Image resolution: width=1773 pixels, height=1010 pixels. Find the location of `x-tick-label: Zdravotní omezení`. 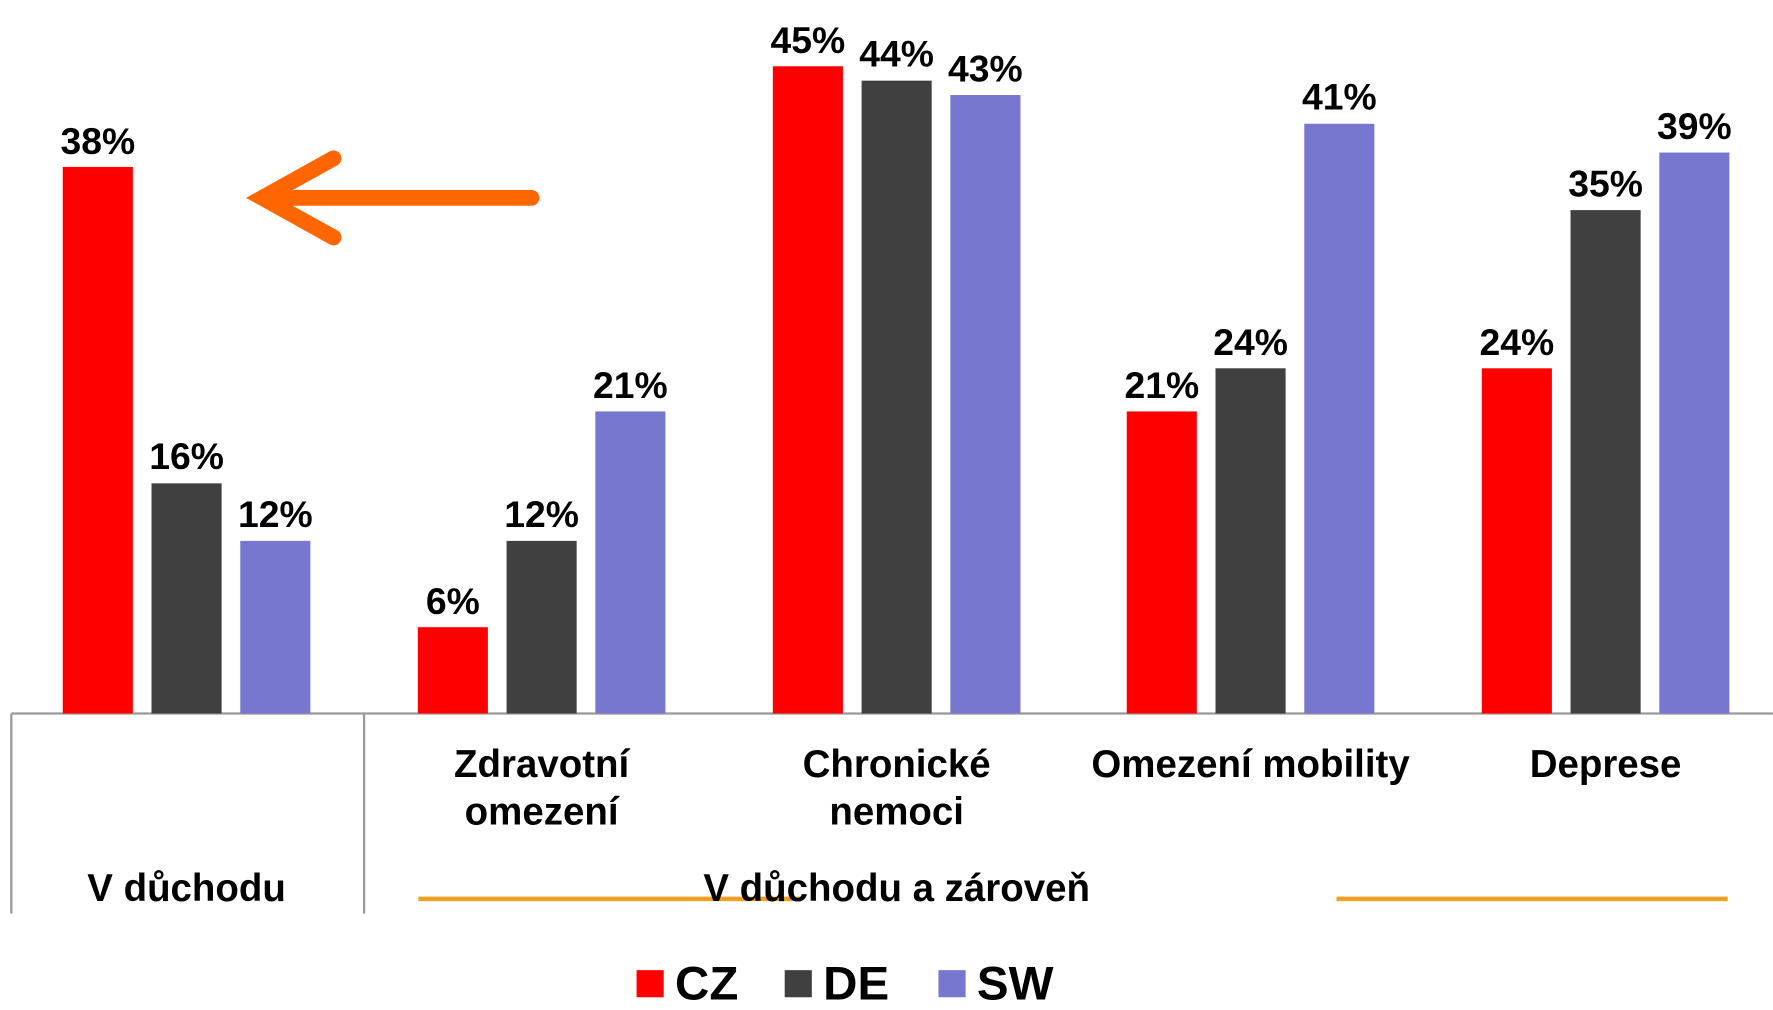

x-tick-label: Zdravotní omezení is located at coordinates (542, 788).